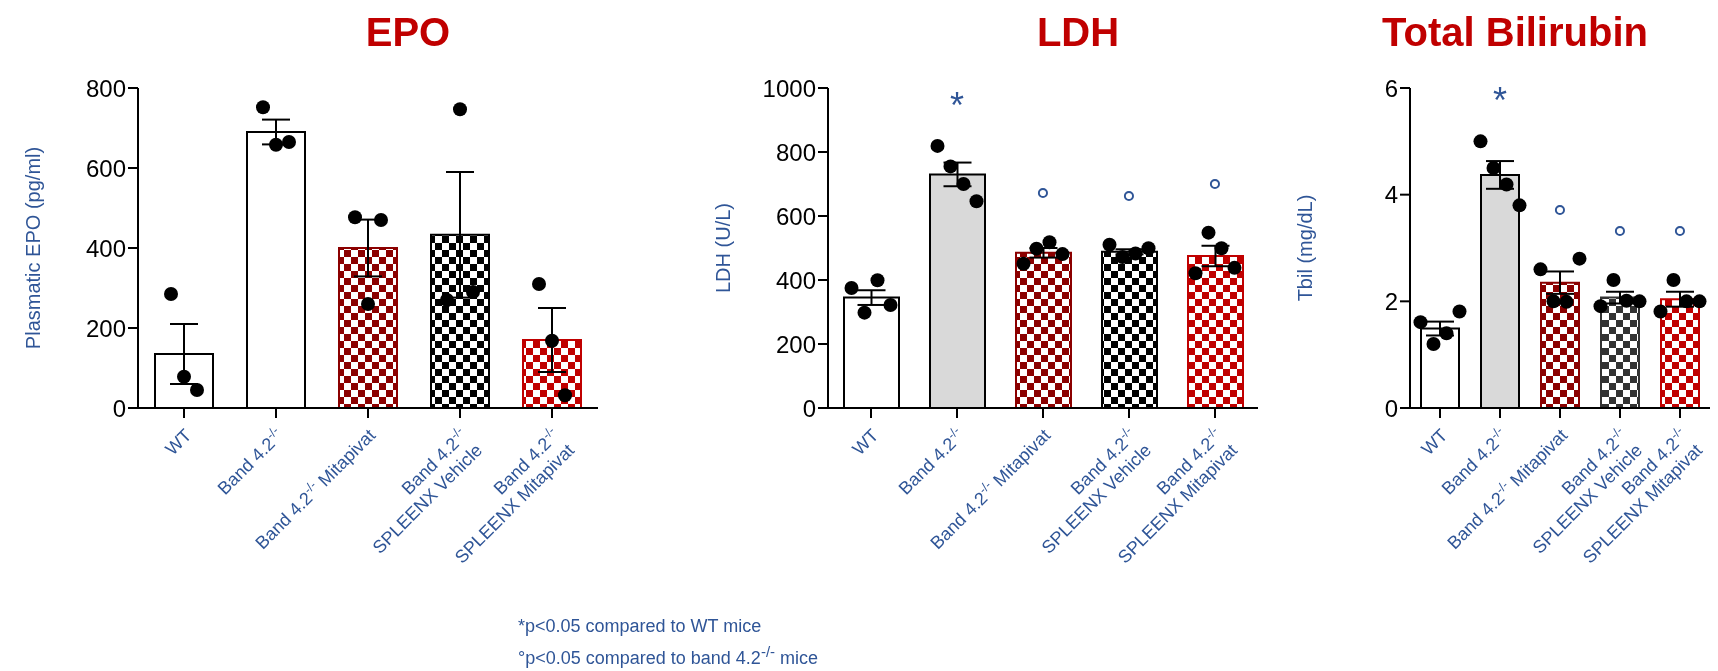 The height and width of the screenshot is (671, 1718). What do you see at coordinates (1078, 32) in the screenshot?
I see `chart-title: LDH` at bounding box center [1078, 32].